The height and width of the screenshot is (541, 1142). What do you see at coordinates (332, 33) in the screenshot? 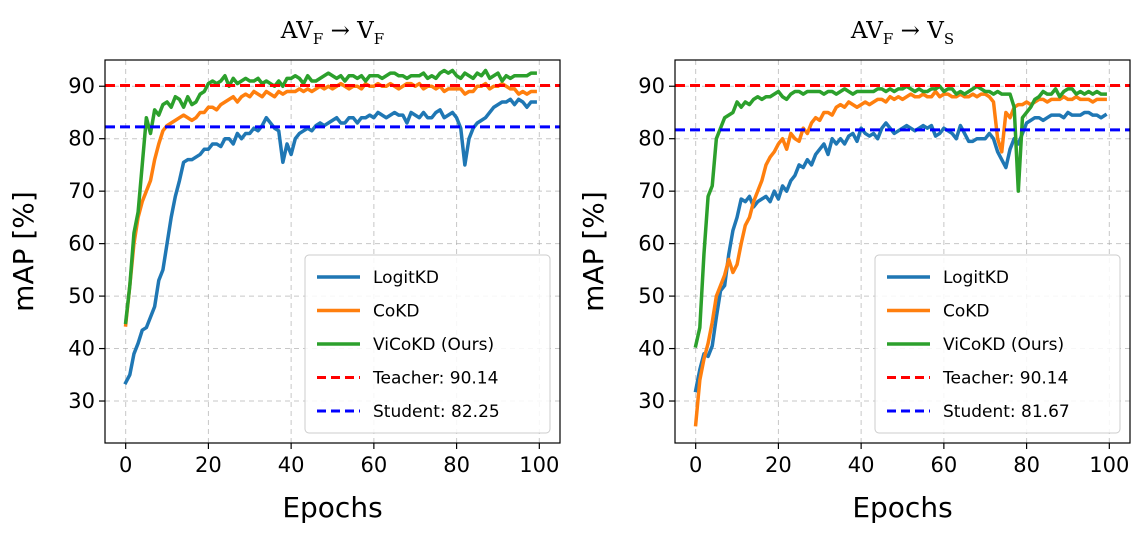
I see `chart-title: AVF → VF` at bounding box center [332, 33].